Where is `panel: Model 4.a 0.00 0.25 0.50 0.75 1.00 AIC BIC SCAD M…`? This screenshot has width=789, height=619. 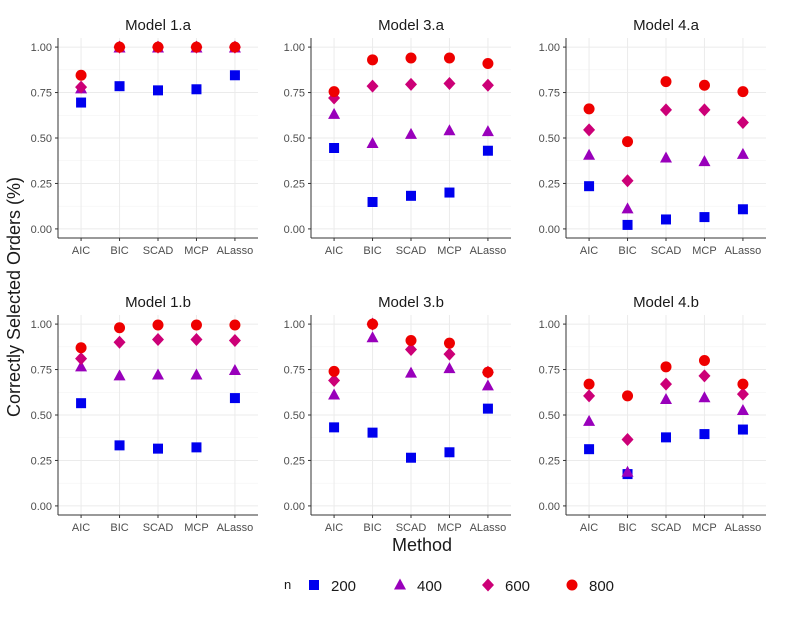
panel: Model 4.a 0.00 0.25 0.50 0.75 1.00 AIC BIC SCAD M… is located at coordinates (652, 137).